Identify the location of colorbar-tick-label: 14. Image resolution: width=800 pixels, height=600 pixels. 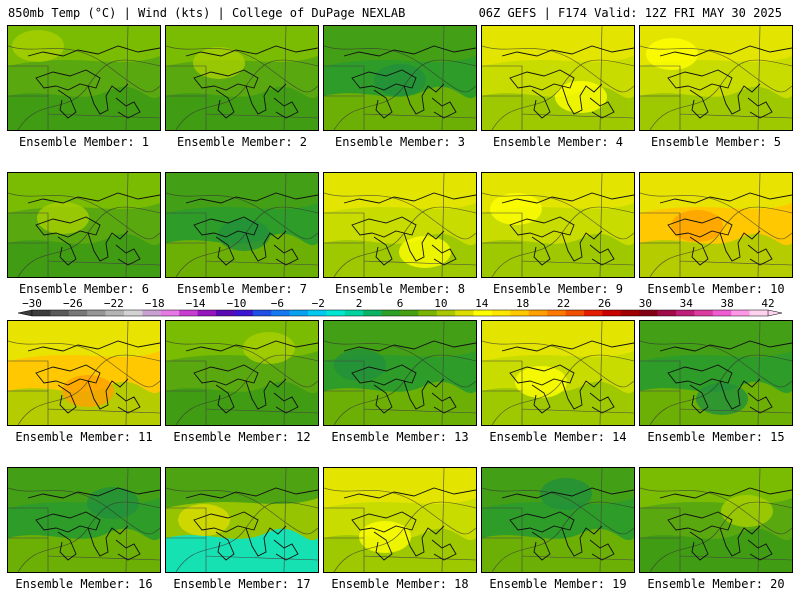
(482, 303).